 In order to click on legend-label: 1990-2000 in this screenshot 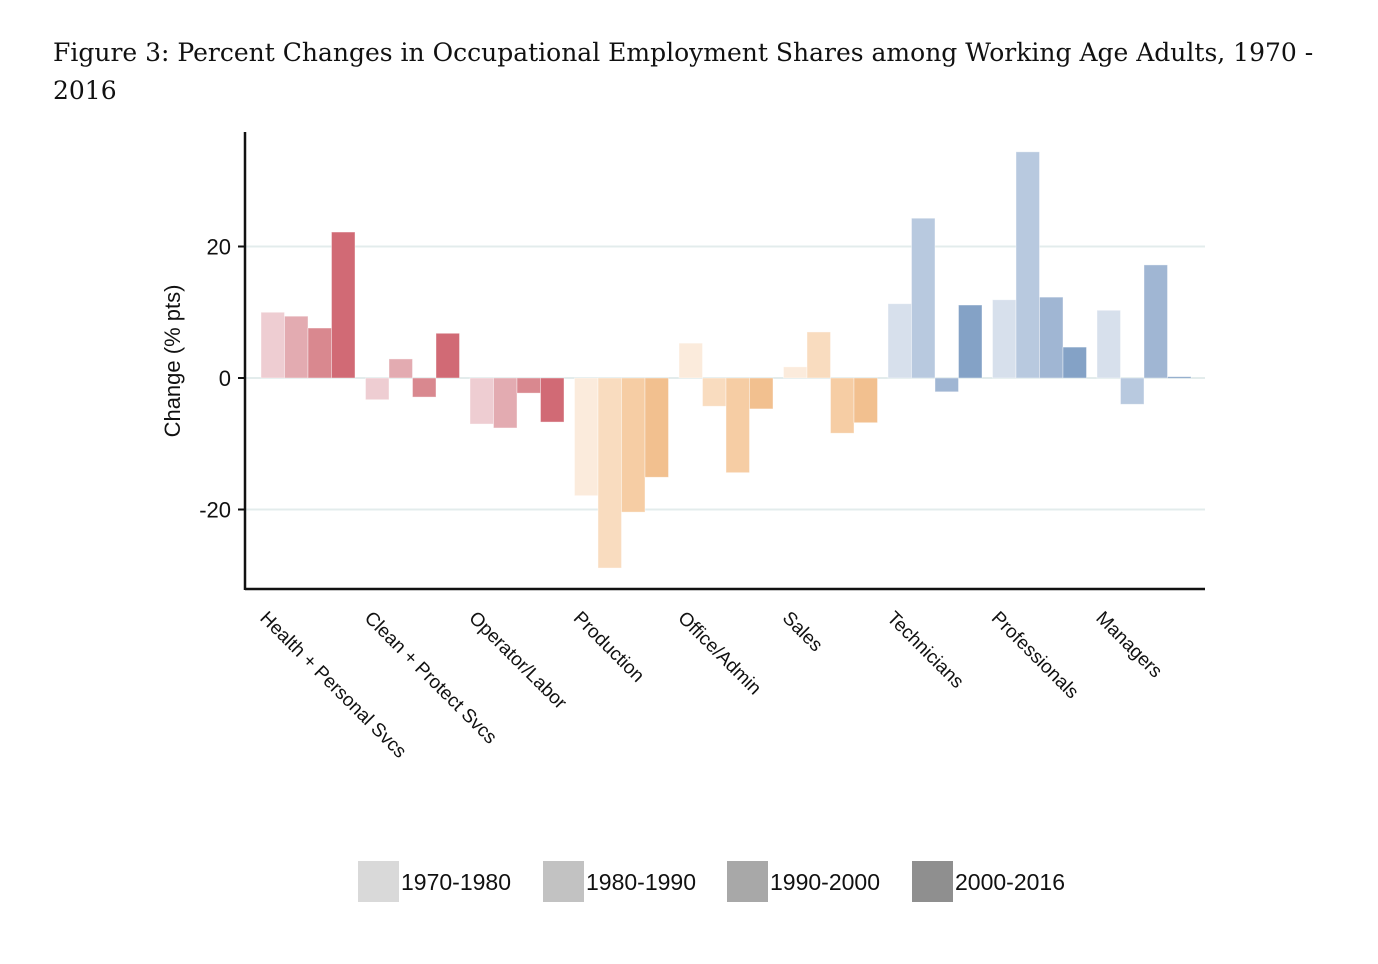, I will do `click(825, 882)`.